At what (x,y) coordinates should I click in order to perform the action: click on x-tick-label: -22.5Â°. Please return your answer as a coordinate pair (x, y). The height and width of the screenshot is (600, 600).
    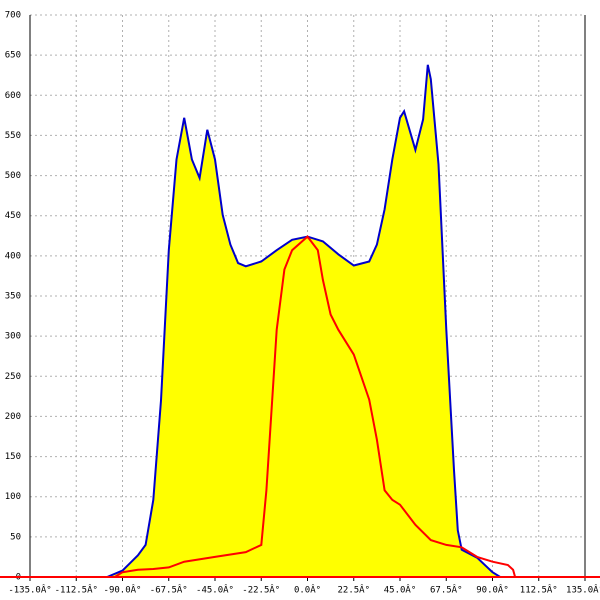
    Looking at the image, I should click on (261, 590).